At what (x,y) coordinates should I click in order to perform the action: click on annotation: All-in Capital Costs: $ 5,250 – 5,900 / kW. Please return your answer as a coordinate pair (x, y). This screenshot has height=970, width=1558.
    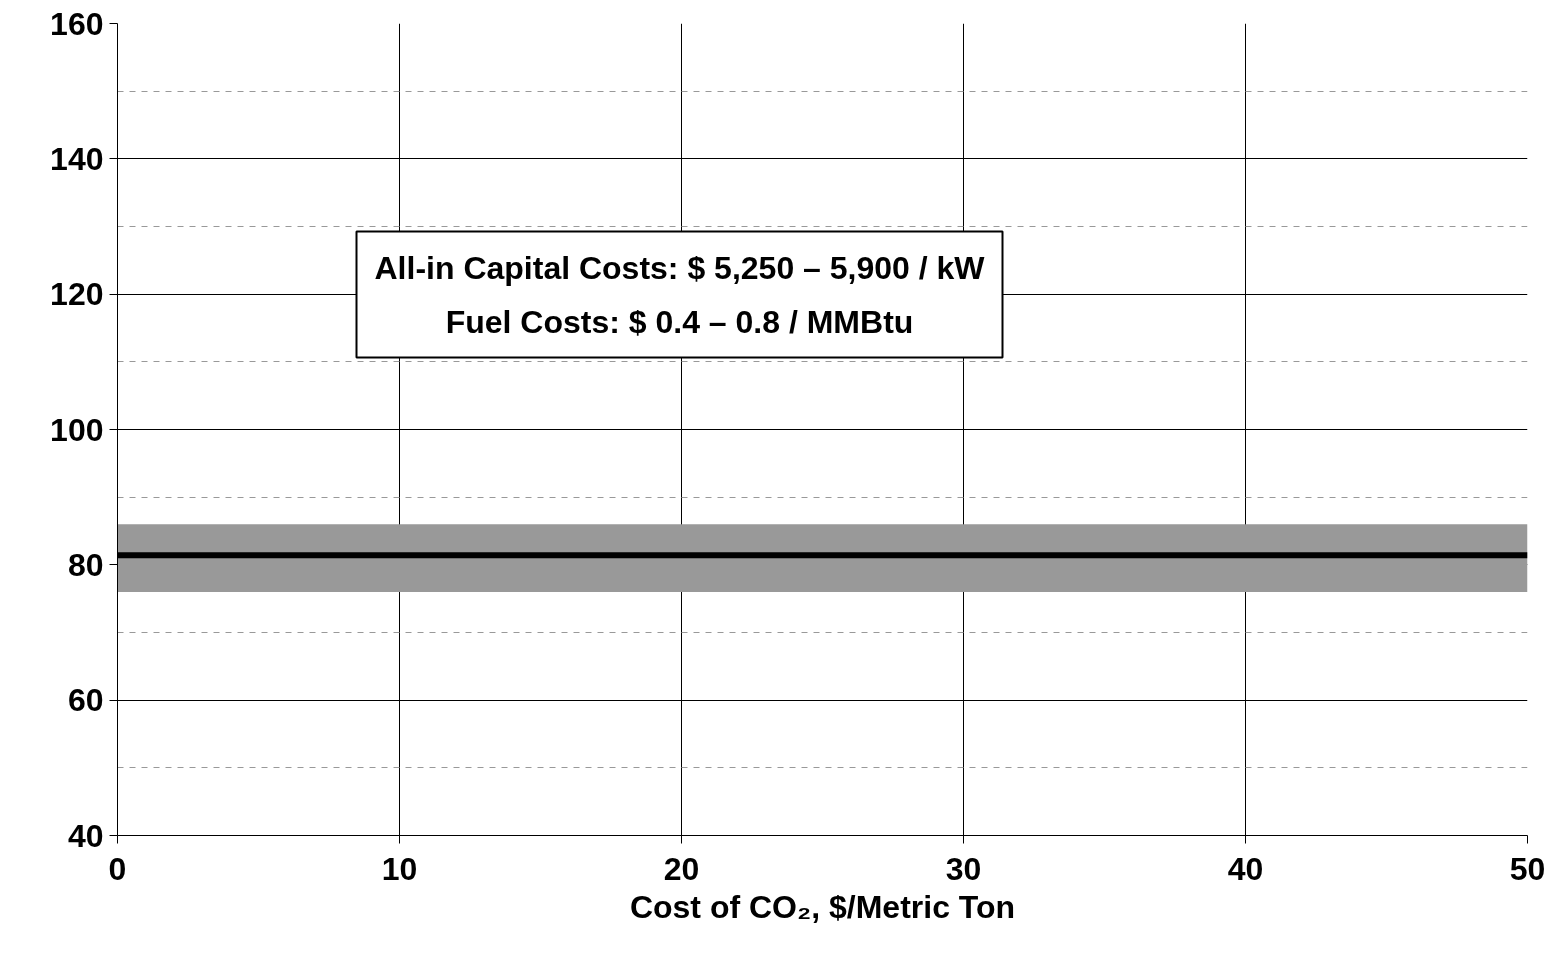
    Looking at the image, I should click on (680, 267).